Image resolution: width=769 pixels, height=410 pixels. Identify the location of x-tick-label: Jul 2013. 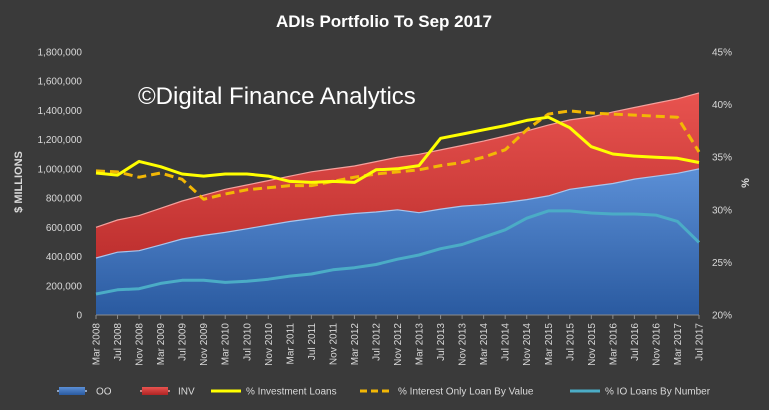
(441, 342).